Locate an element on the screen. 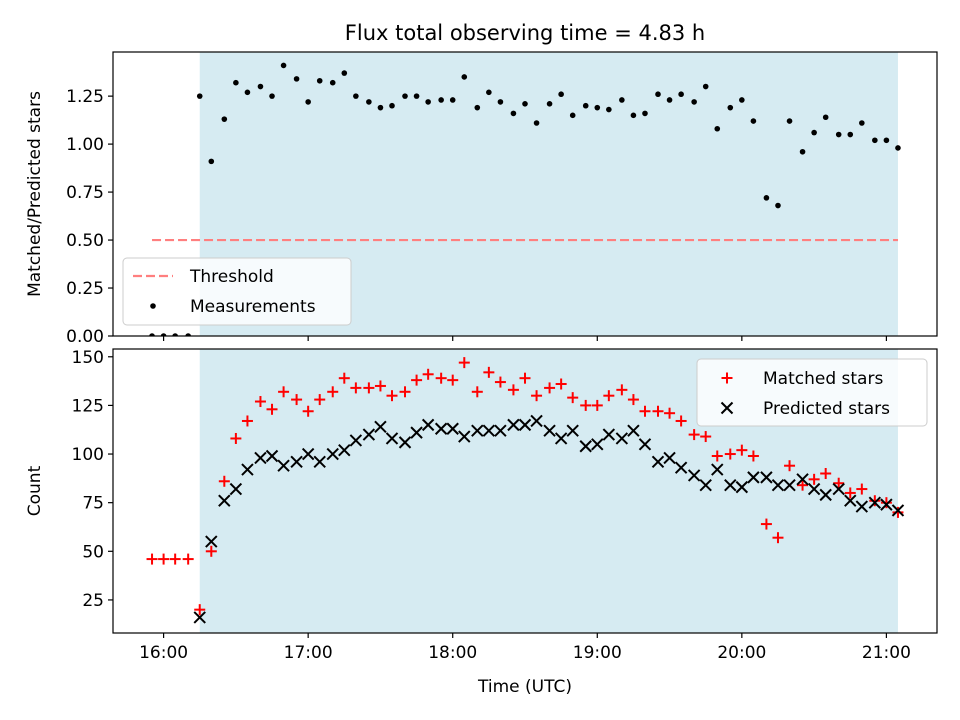  bottom-ytick-label: 50 is located at coordinates (93, 552).